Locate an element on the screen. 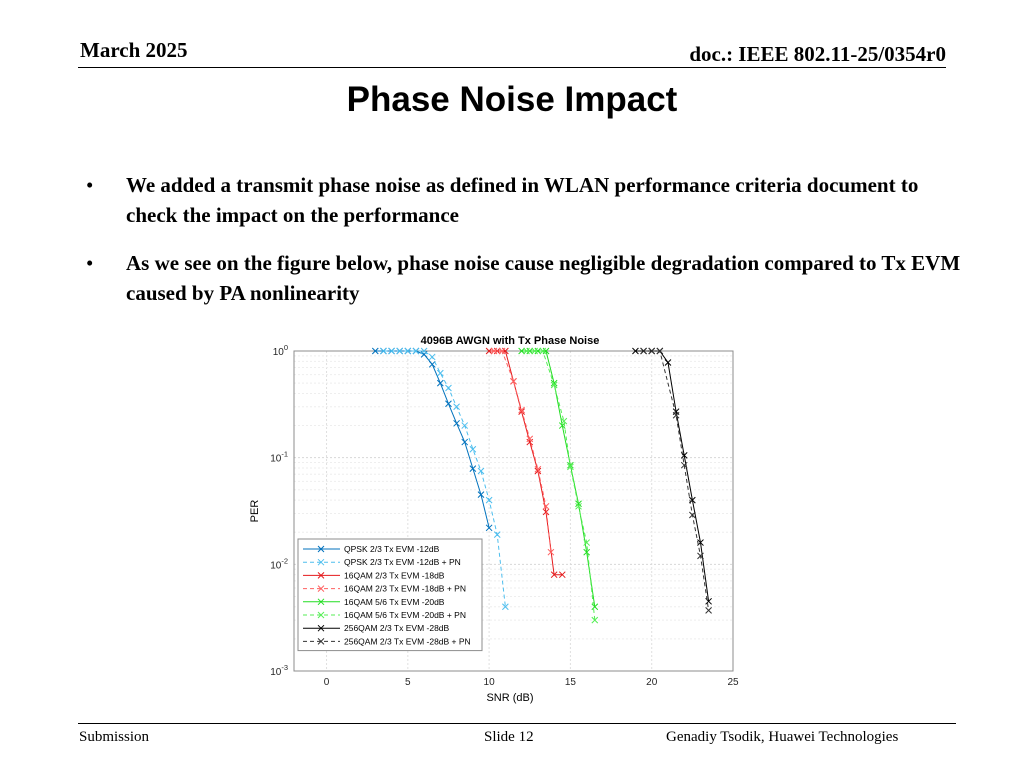 The height and width of the screenshot is (768, 1024). y-tick-label: 10-1 is located at coordinates (279, 457).